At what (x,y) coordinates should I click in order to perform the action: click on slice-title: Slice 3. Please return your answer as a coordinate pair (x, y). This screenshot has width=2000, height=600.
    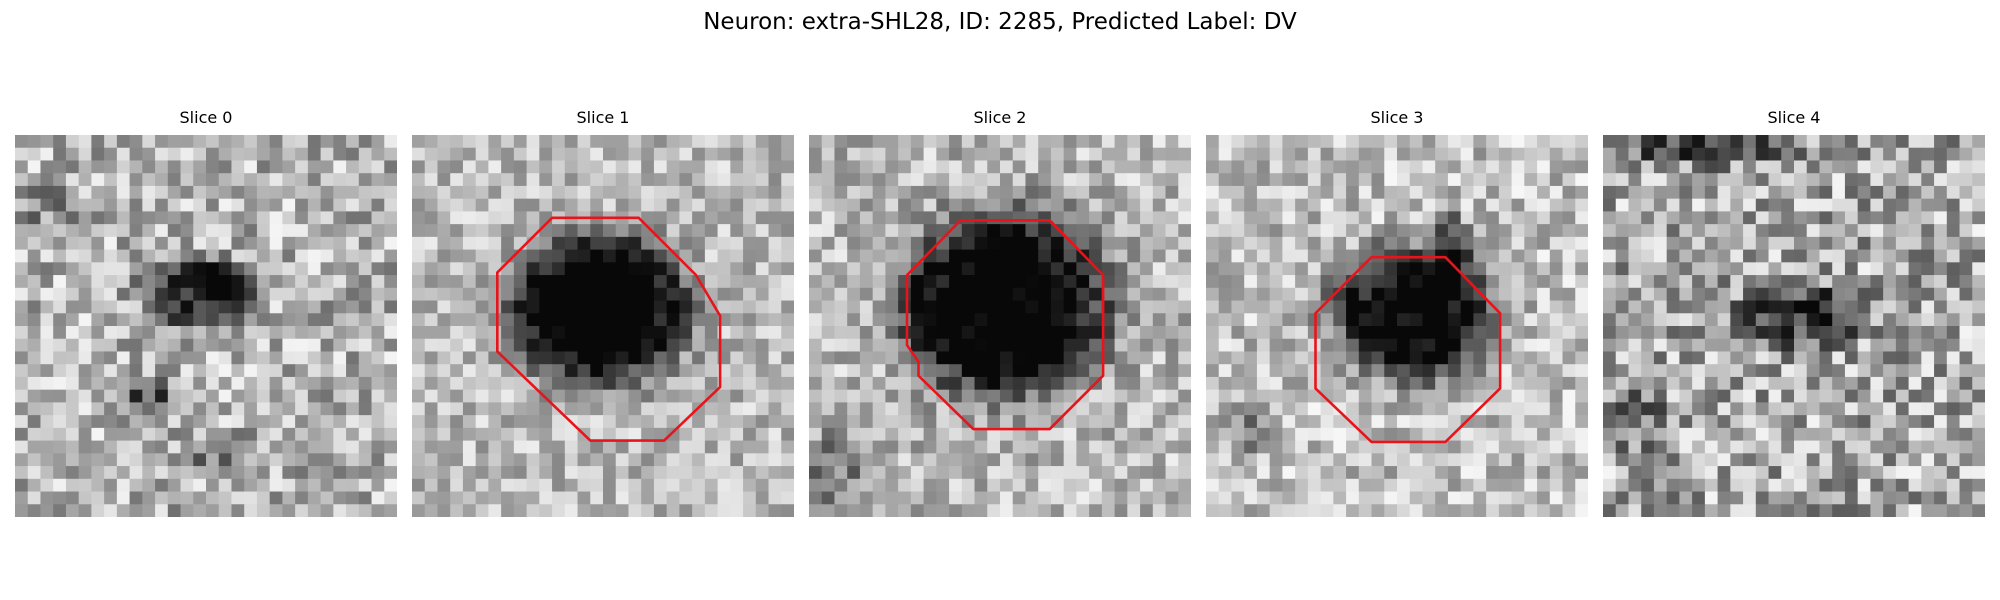
    Looking at the image, I should click on (1397, 117).